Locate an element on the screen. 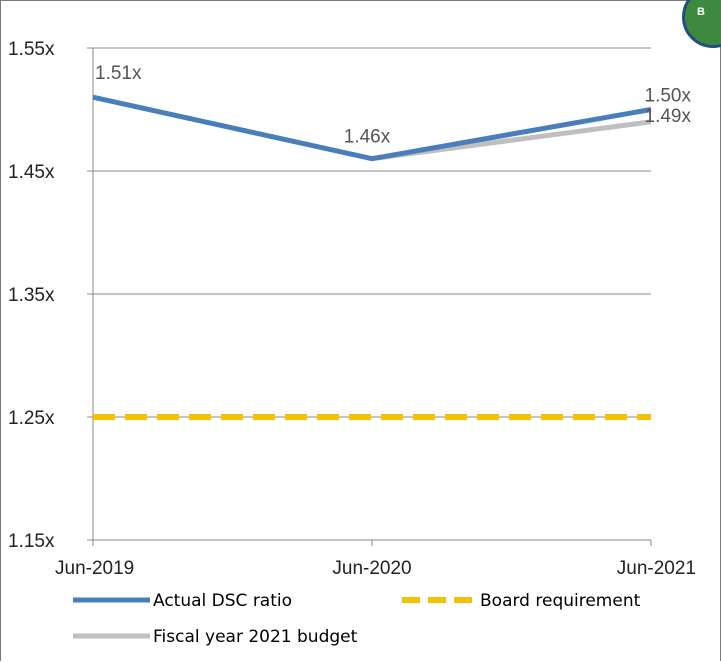 Image resolution: width=721 pixels, height=662 pixels. y-tick-label: 1.45x is located at coordinates (31, 172).